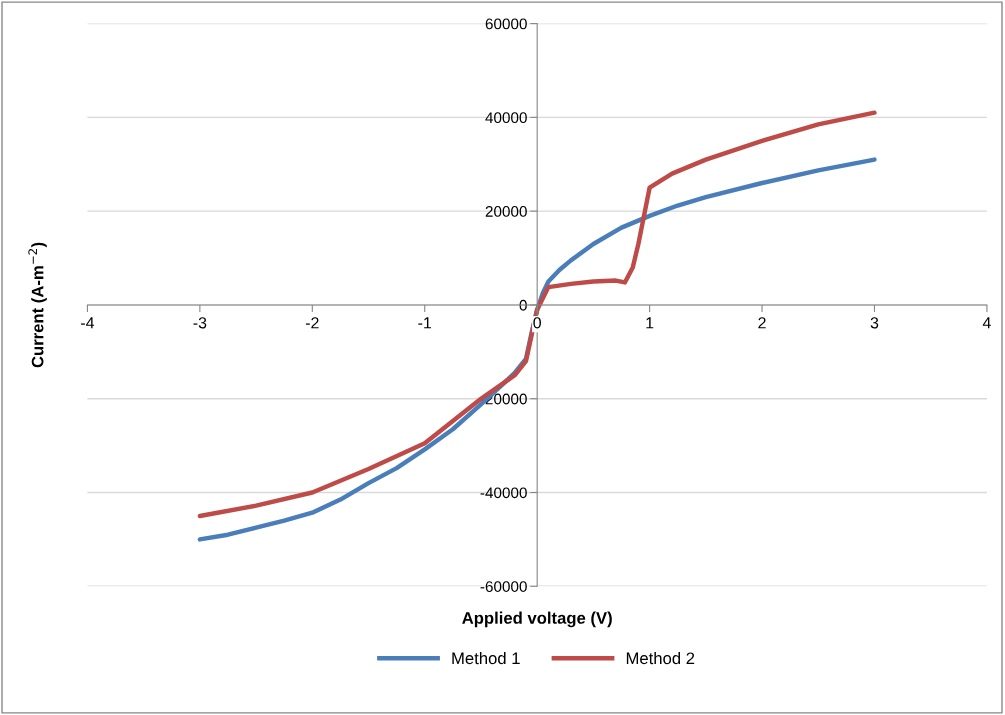 This screenshot has width=1005, height=715. What do you see at coordinates (506, 118) in the screenshot?
I see `y-tick-label: 40000` at bounding box center [506, 118].